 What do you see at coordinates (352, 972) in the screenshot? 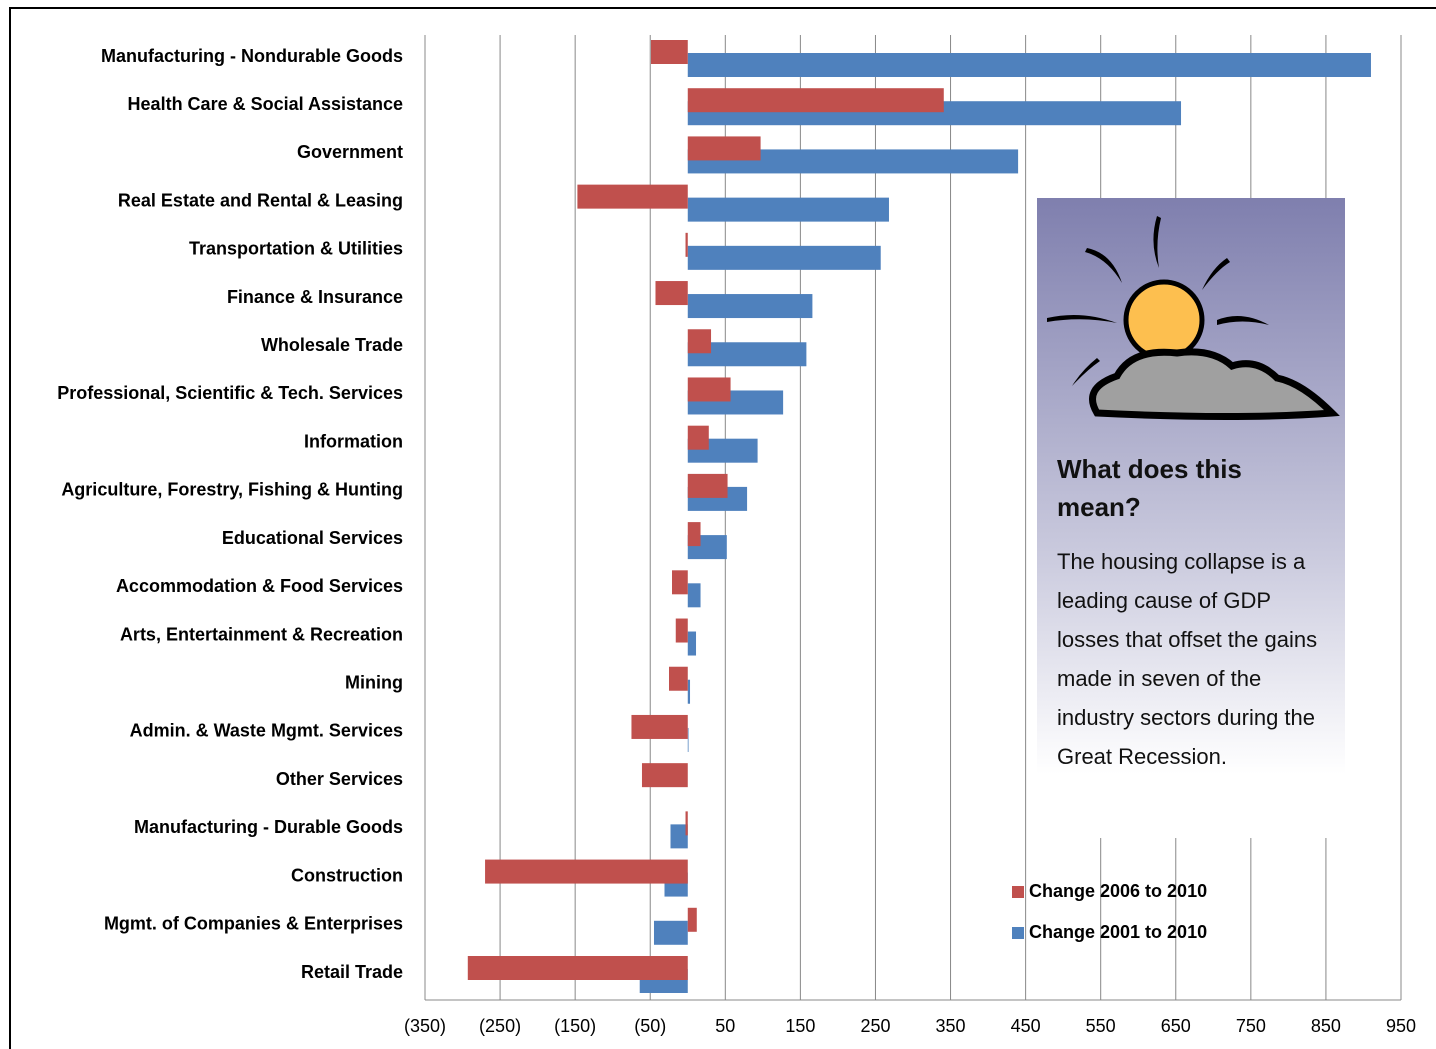
I see `y-tick-label: Retail Trade` at bounding box center [352, 972].